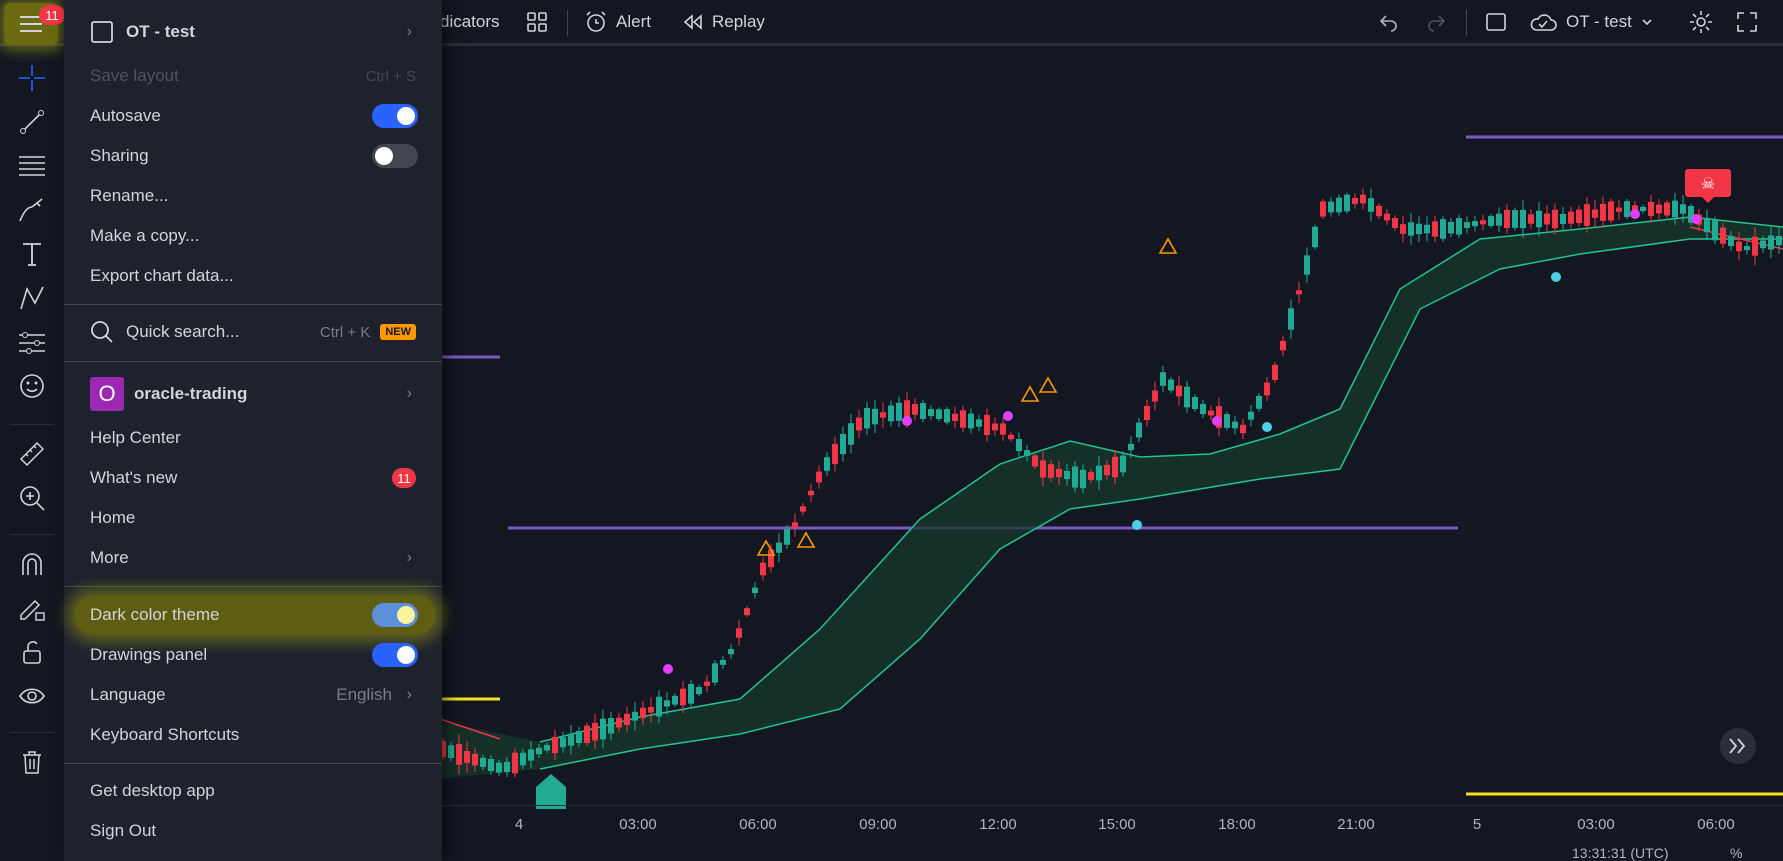 The image size is (1783, 861). What do you see at coordinates (32, 732) in the screenshot?
I see `toolbar-divider` at bounding box center [32, 732].